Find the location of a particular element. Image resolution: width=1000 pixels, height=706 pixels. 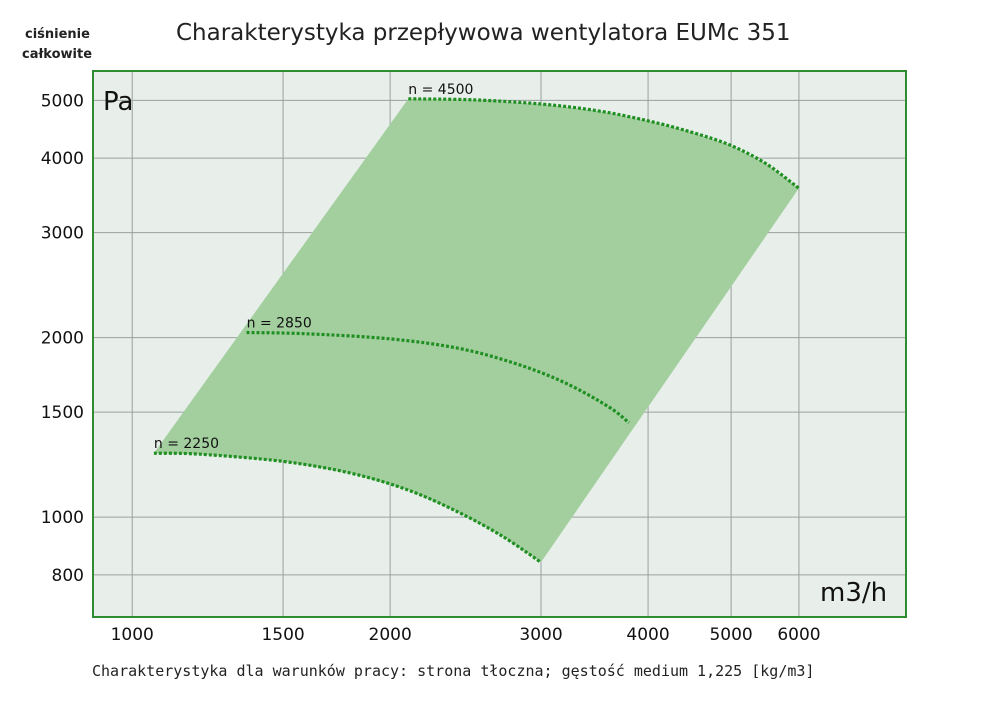

x-tick-label: 6000 is located at coordinates (798, 635).